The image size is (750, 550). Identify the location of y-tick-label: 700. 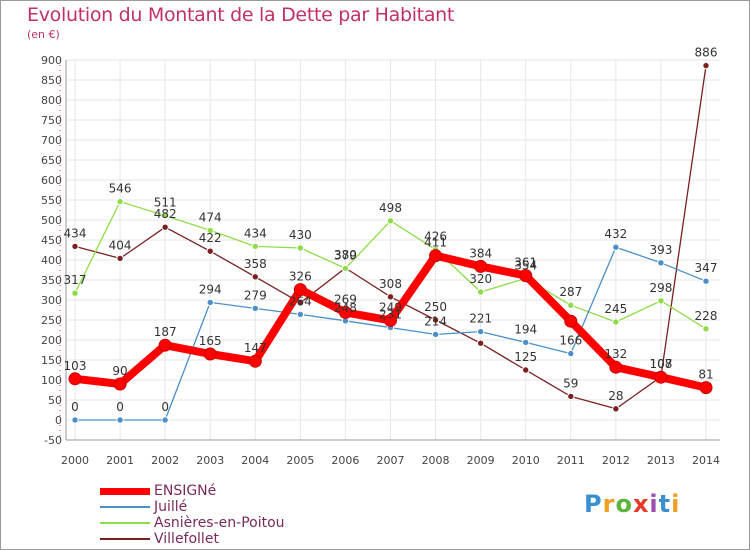
(51, 140).